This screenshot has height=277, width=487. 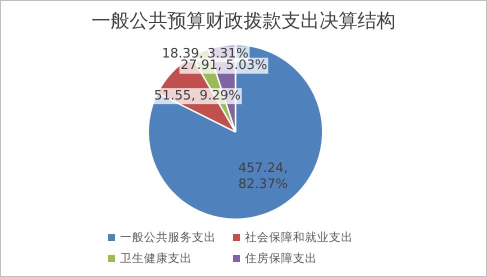 I want to click on data-label: 457.24, 82.37%, so click(x=263, y=176).